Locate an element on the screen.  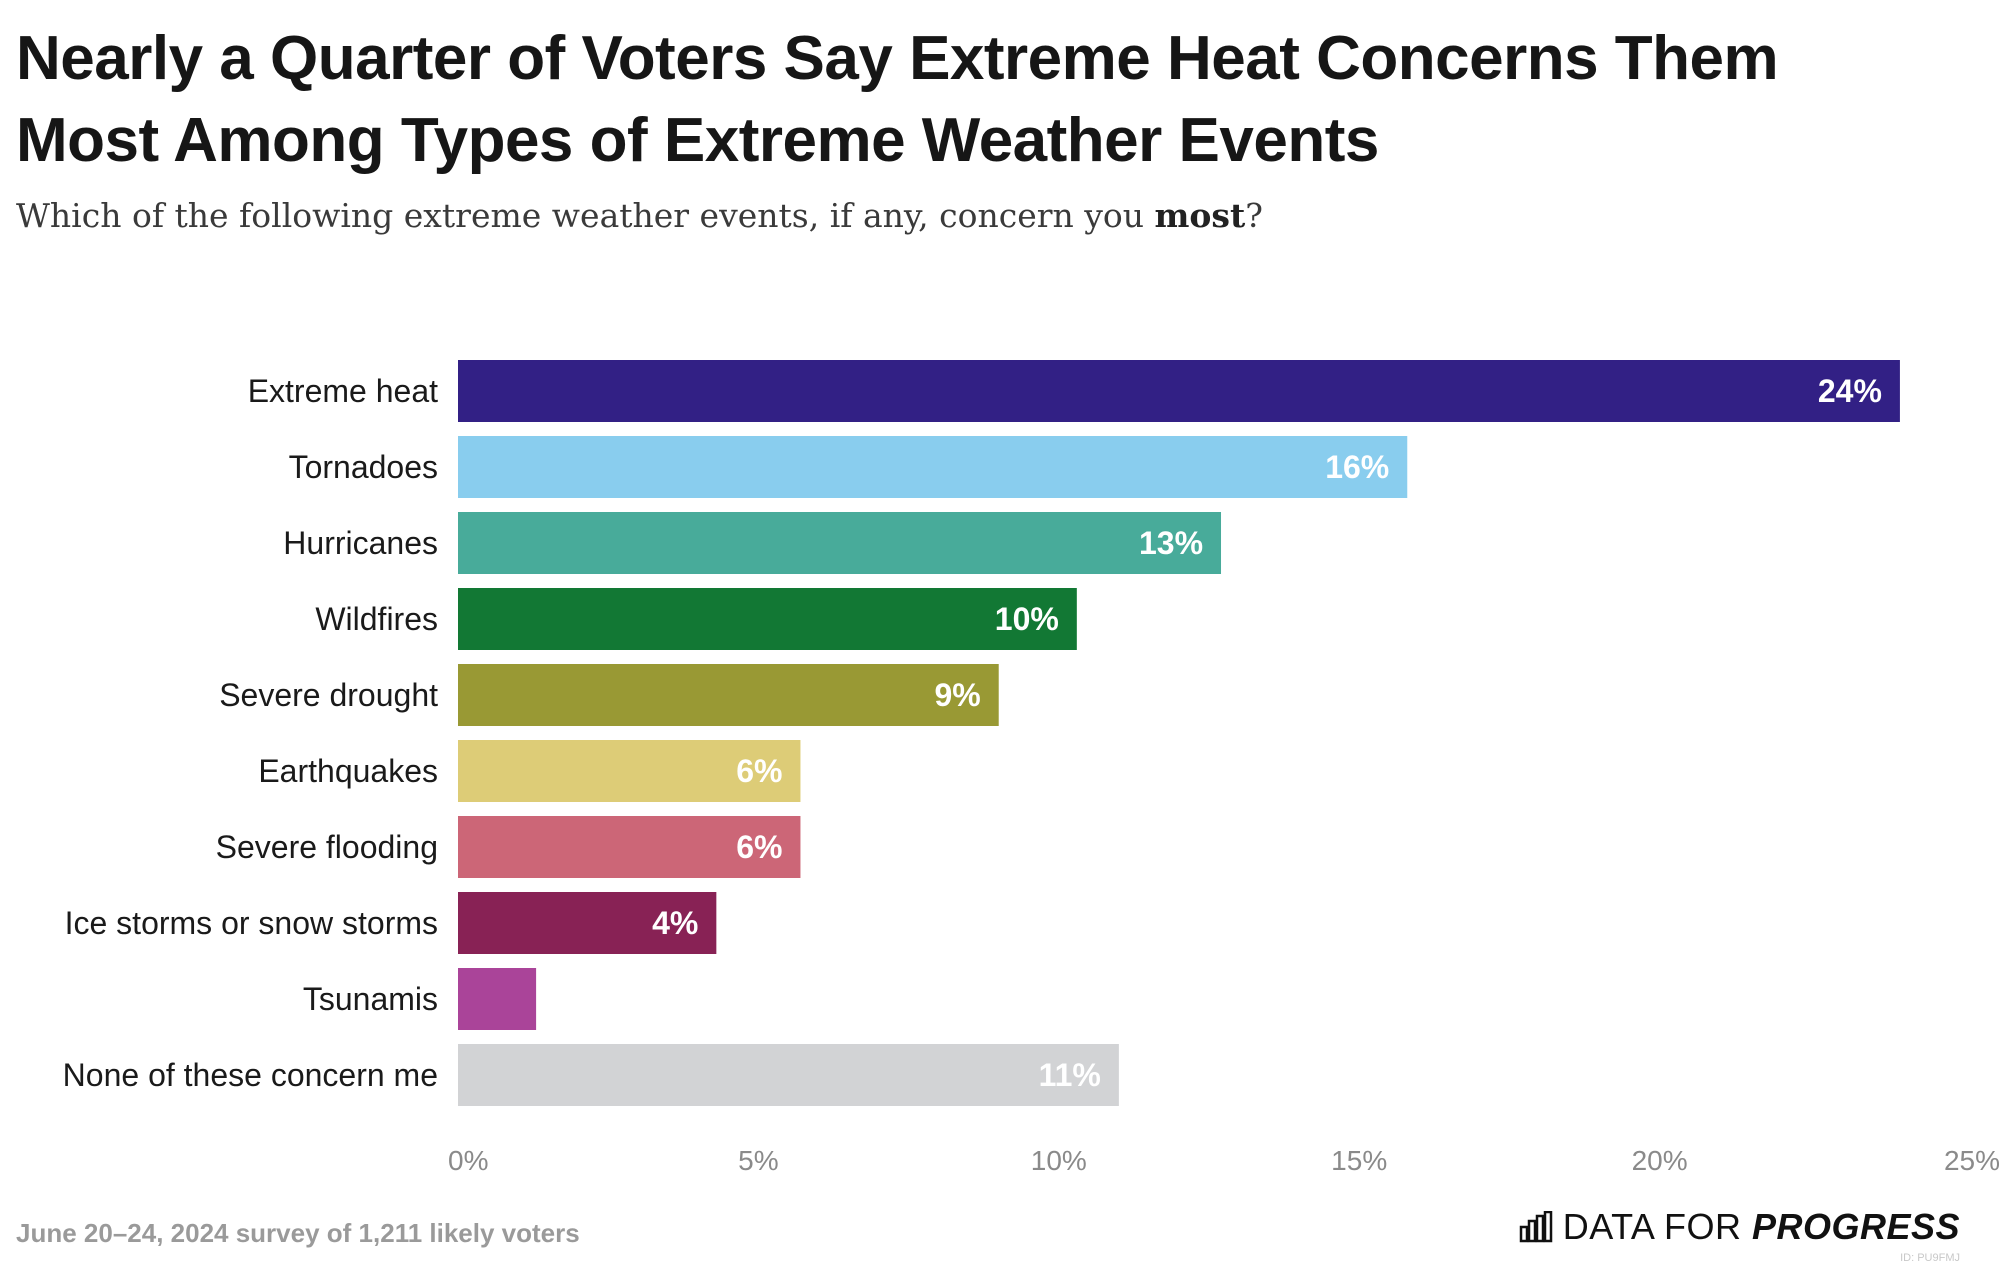
category-label-severe-flooding: Severe flooding is located at coordinates (327, 847).